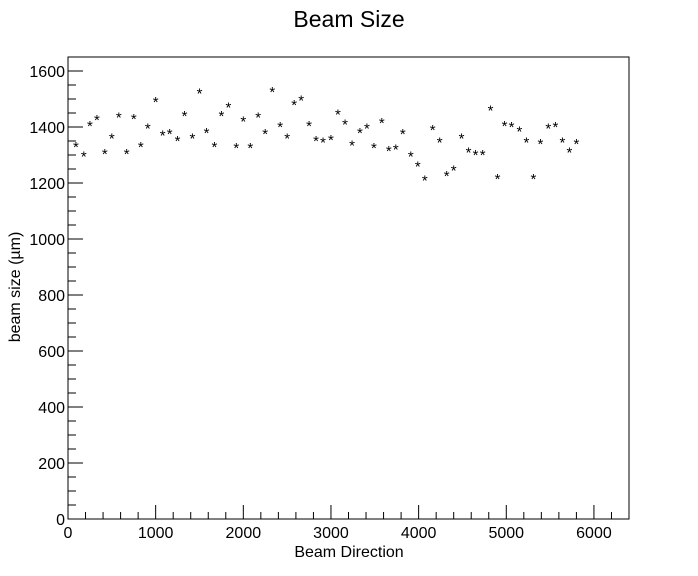 Image resolution: width=698 pixels, height=576 pixels. Describe the element at coordinates (348, 512) in the screenshot. I see `x-axis-ticks` at that location.